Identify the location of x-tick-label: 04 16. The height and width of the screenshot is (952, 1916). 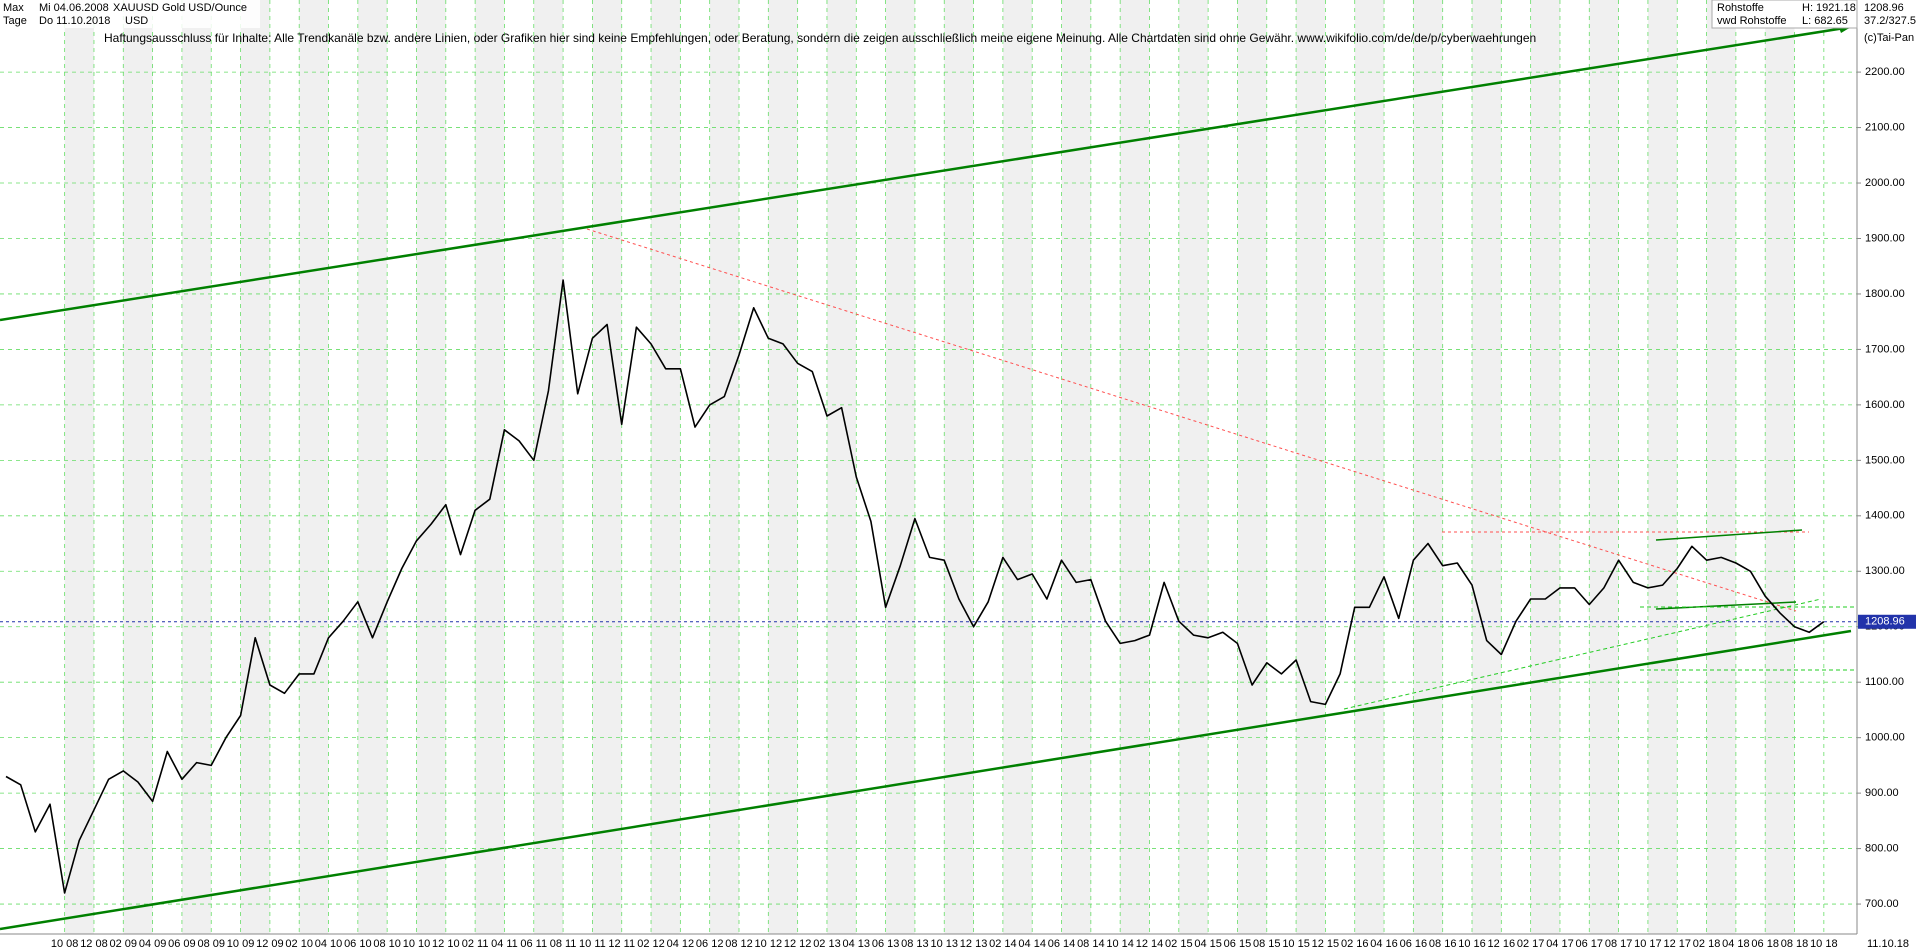
(1384, 944).